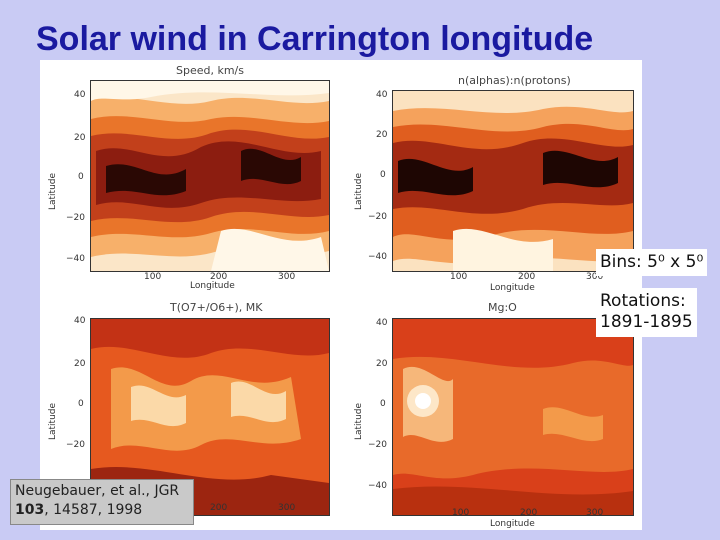 This screenshot has width=720, height=540. I want to click on alpha-proton-contour-map, so click(513, 181).